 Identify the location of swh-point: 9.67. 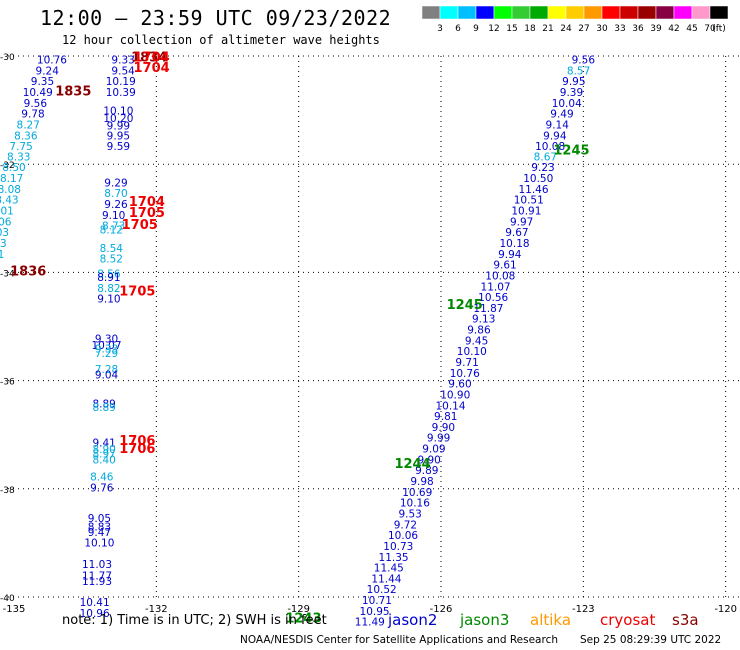
(516, 233).